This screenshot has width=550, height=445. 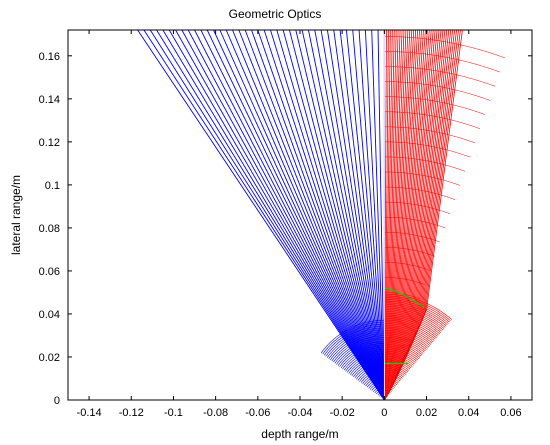 What do you see at coordinates (131, 413) in the screenshot?
I see `x-tick-label: -0.12` at bounding box center [131, 413].